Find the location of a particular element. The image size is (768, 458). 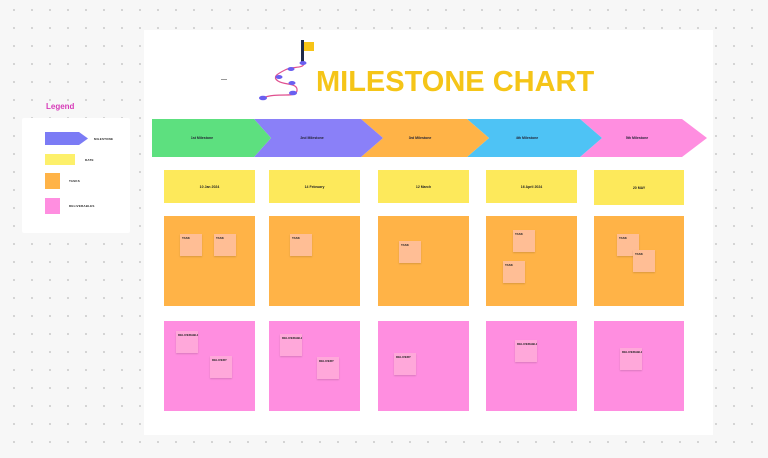

date-box-5: 20 MAY is located at coordinates (639, 187).